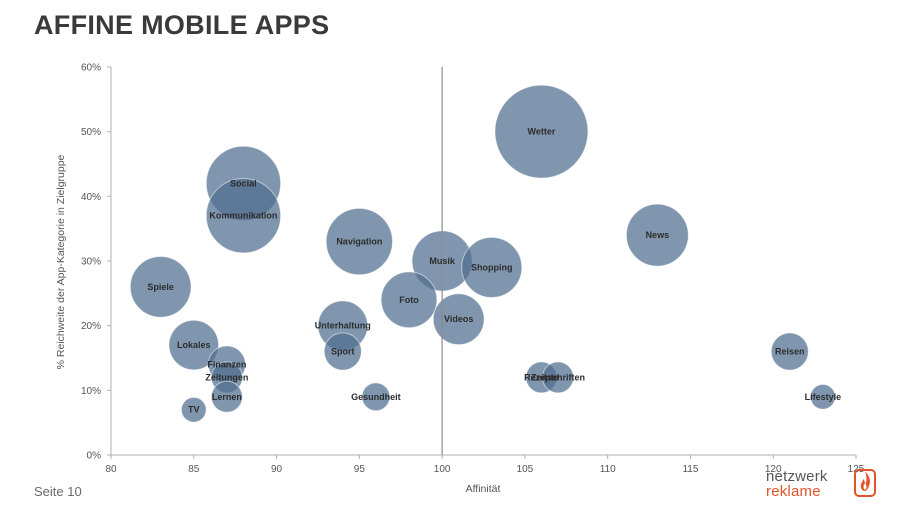 The width and height of the screenshot is (900, 506). I want to click on y-tick-label: 0%, so click(94, 456).